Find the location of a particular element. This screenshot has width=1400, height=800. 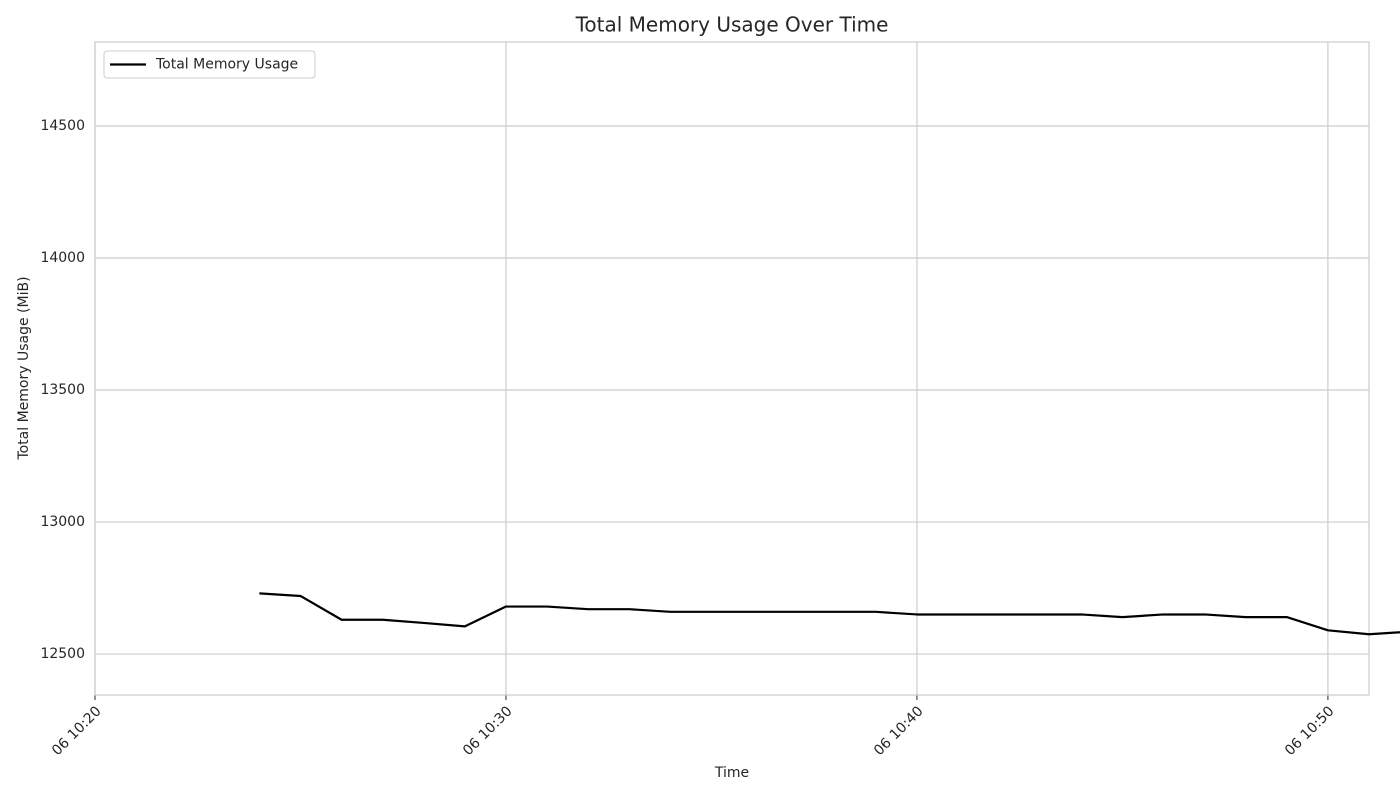

x-axis-label: Time is located at coordinates (731, 773).